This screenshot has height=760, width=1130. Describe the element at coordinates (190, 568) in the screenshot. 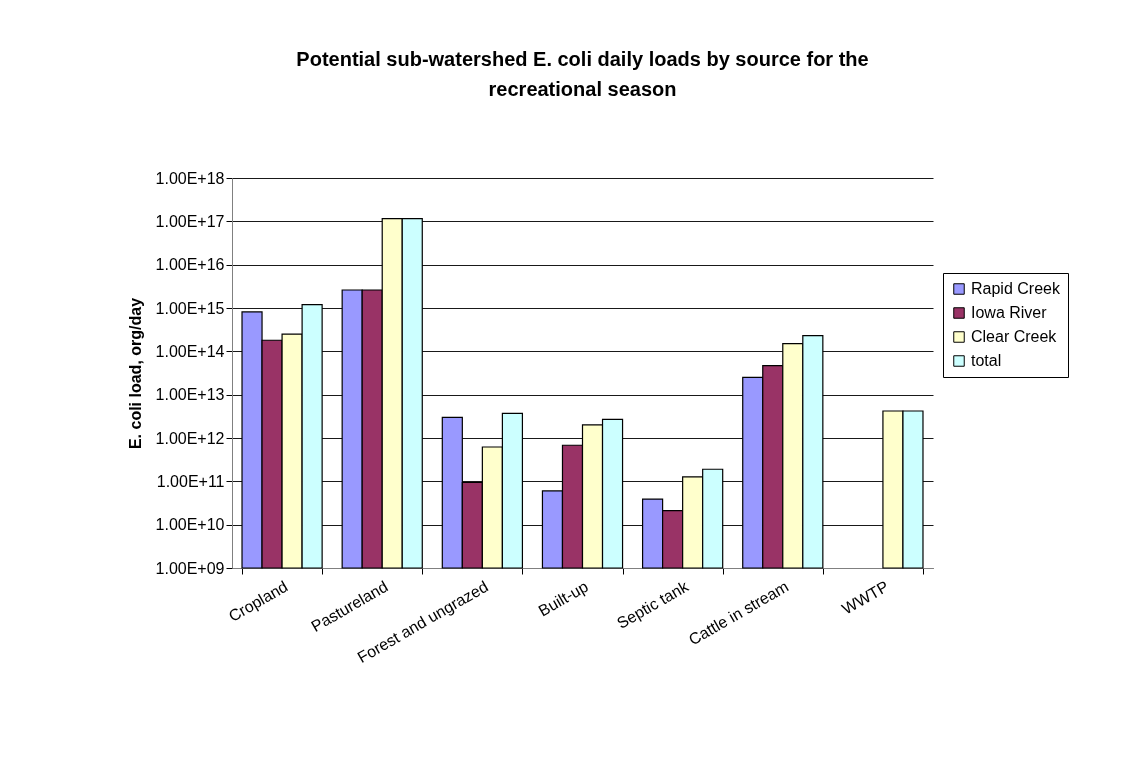

I see `y-tick-label: 1.00E+09` at that location.